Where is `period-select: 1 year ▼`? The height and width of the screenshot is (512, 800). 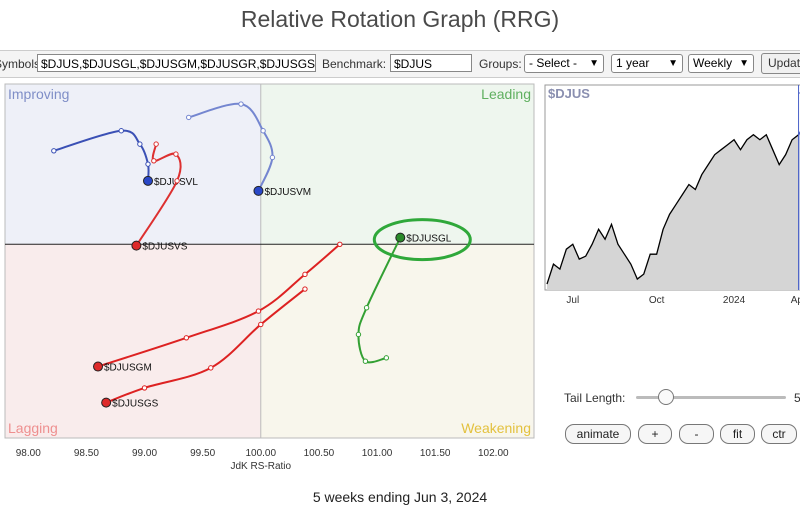 period-select: 1 year ▼ is located at coordinates (647, 63).